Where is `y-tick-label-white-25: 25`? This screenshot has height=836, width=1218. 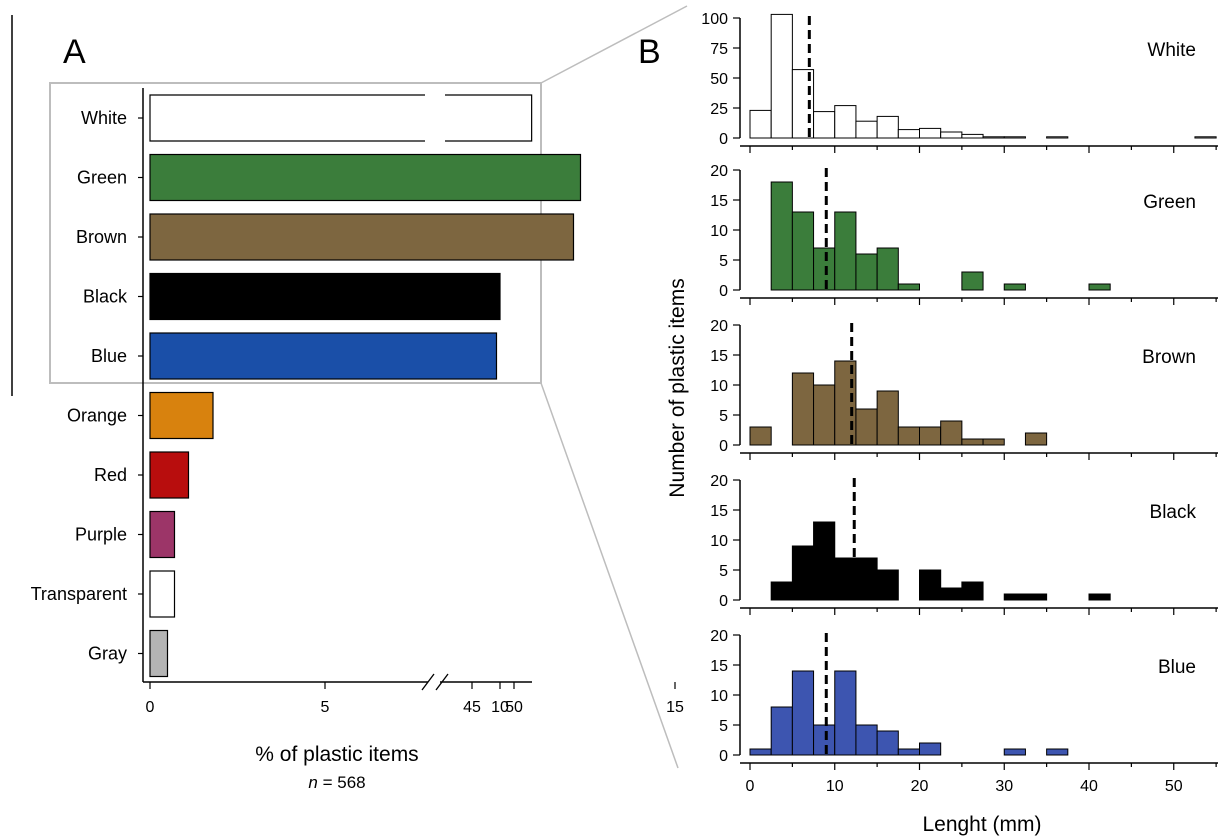 y-tick-label-white-25: 25 is located at coordinates (719, 109).